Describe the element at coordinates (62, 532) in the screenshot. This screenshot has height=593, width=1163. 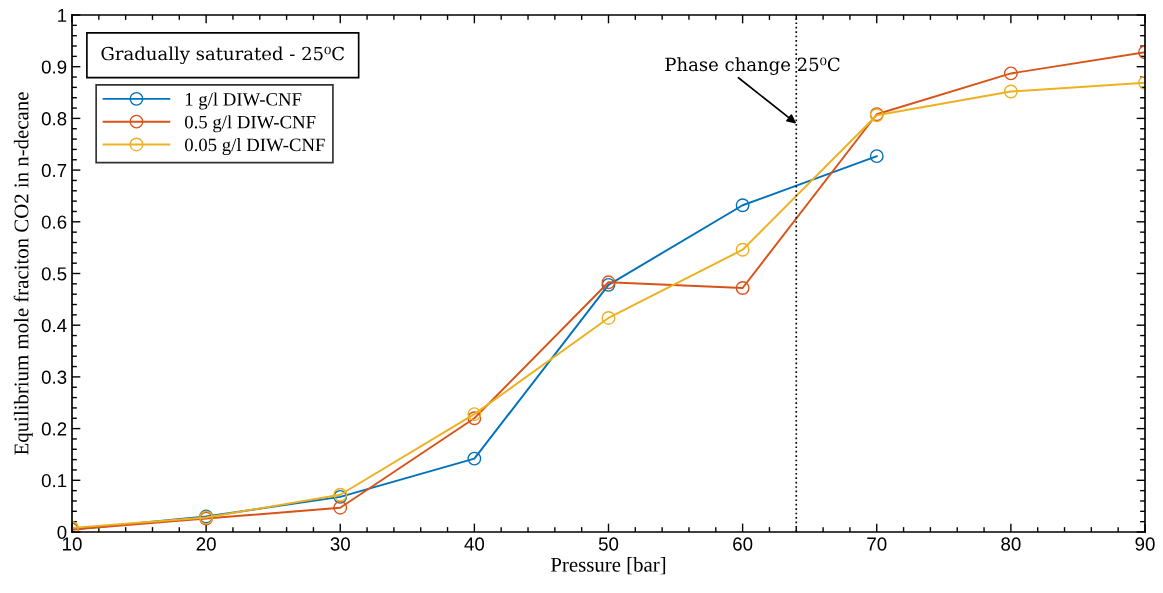
I see `y-tick-label: 0` at that location.